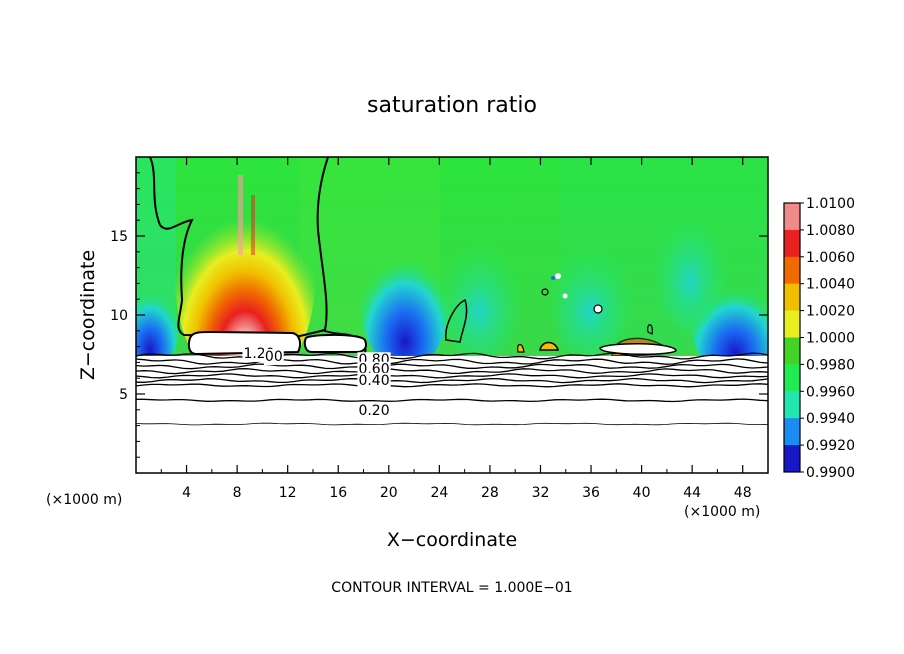 Image resolution: width=904 pixels, height=654 pixels. Describe the element at coordinates (830, 339) in the screenshot. I see `colorbar-label: 1.0000` at that location.